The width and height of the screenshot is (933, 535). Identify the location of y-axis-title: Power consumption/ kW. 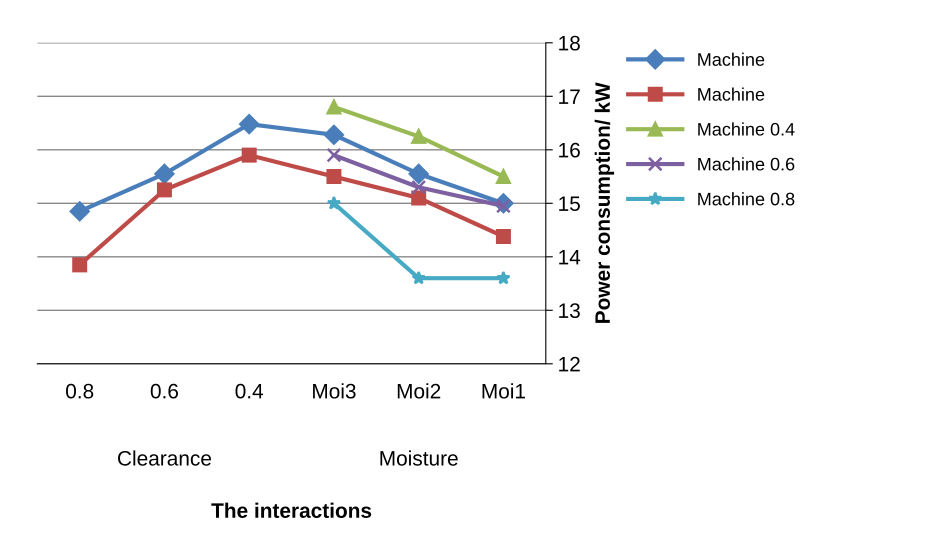
(604, 202).